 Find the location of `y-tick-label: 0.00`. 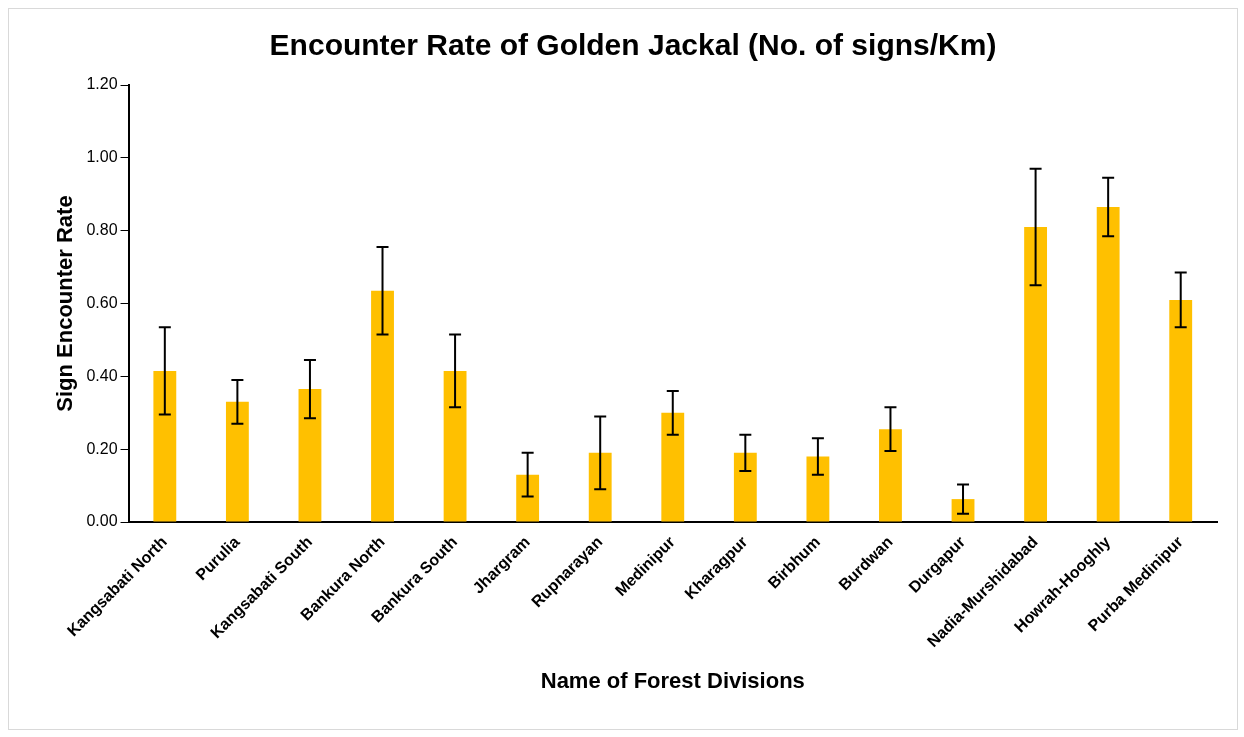

y-tick-label: 0.00 is located at coordinates (102, 521).